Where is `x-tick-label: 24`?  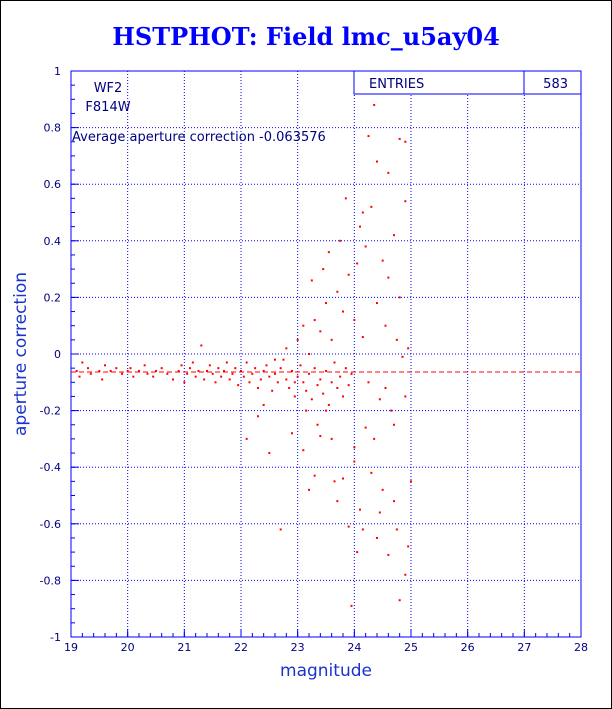 x-tick-label: 24 is located at coordinates (354, 647).